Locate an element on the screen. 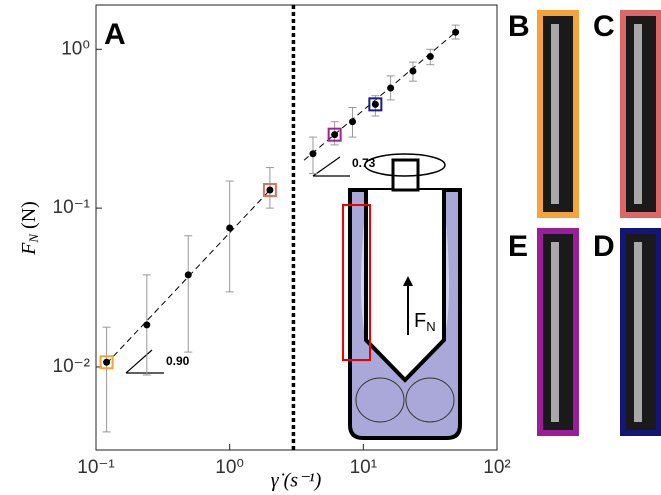 The image size is (661, 495). panel-label: A is located at coordinates (115, 34).